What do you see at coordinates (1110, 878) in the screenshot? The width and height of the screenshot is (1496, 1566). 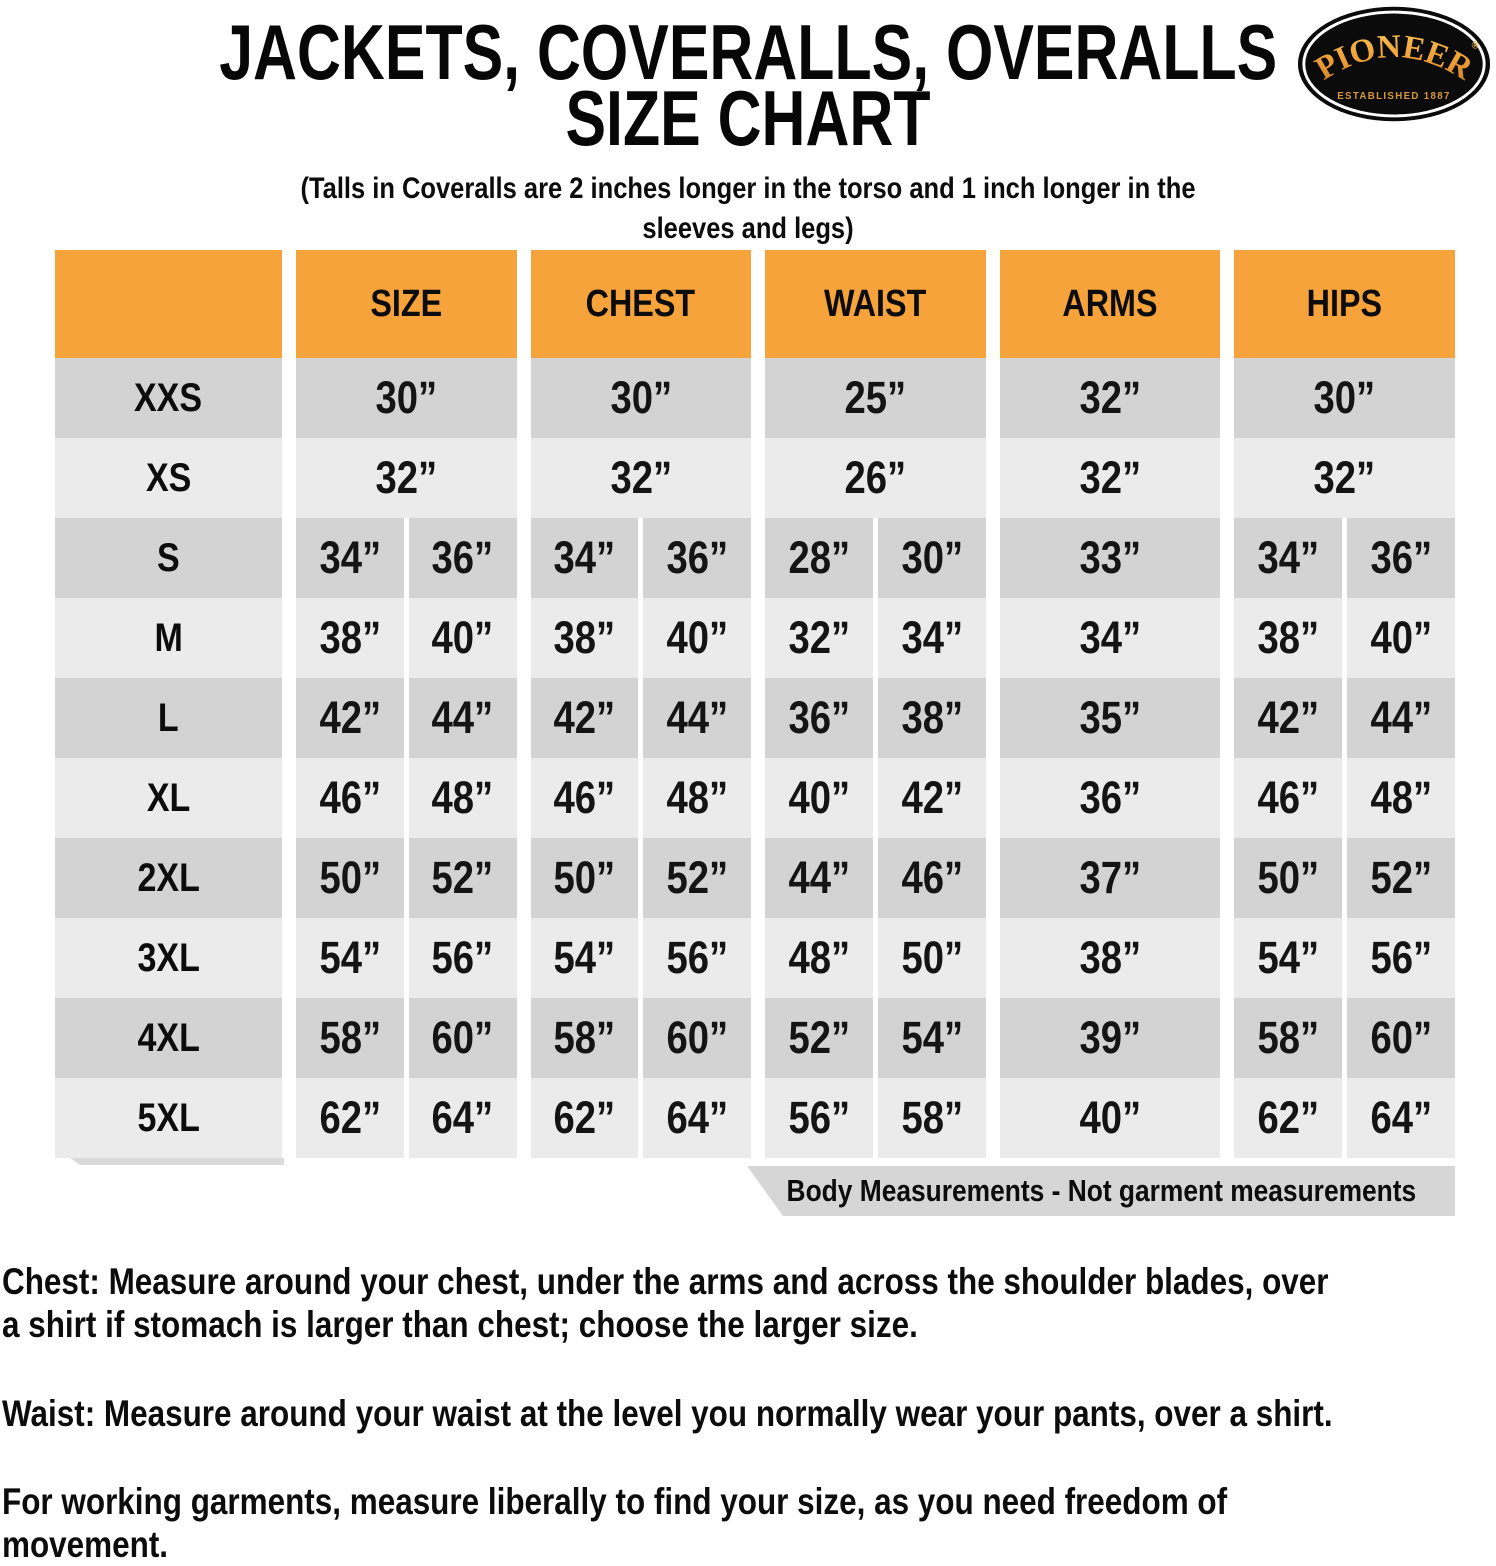 I see `cell-2xl-arms: 37”` at bounding box center [1110, 878].